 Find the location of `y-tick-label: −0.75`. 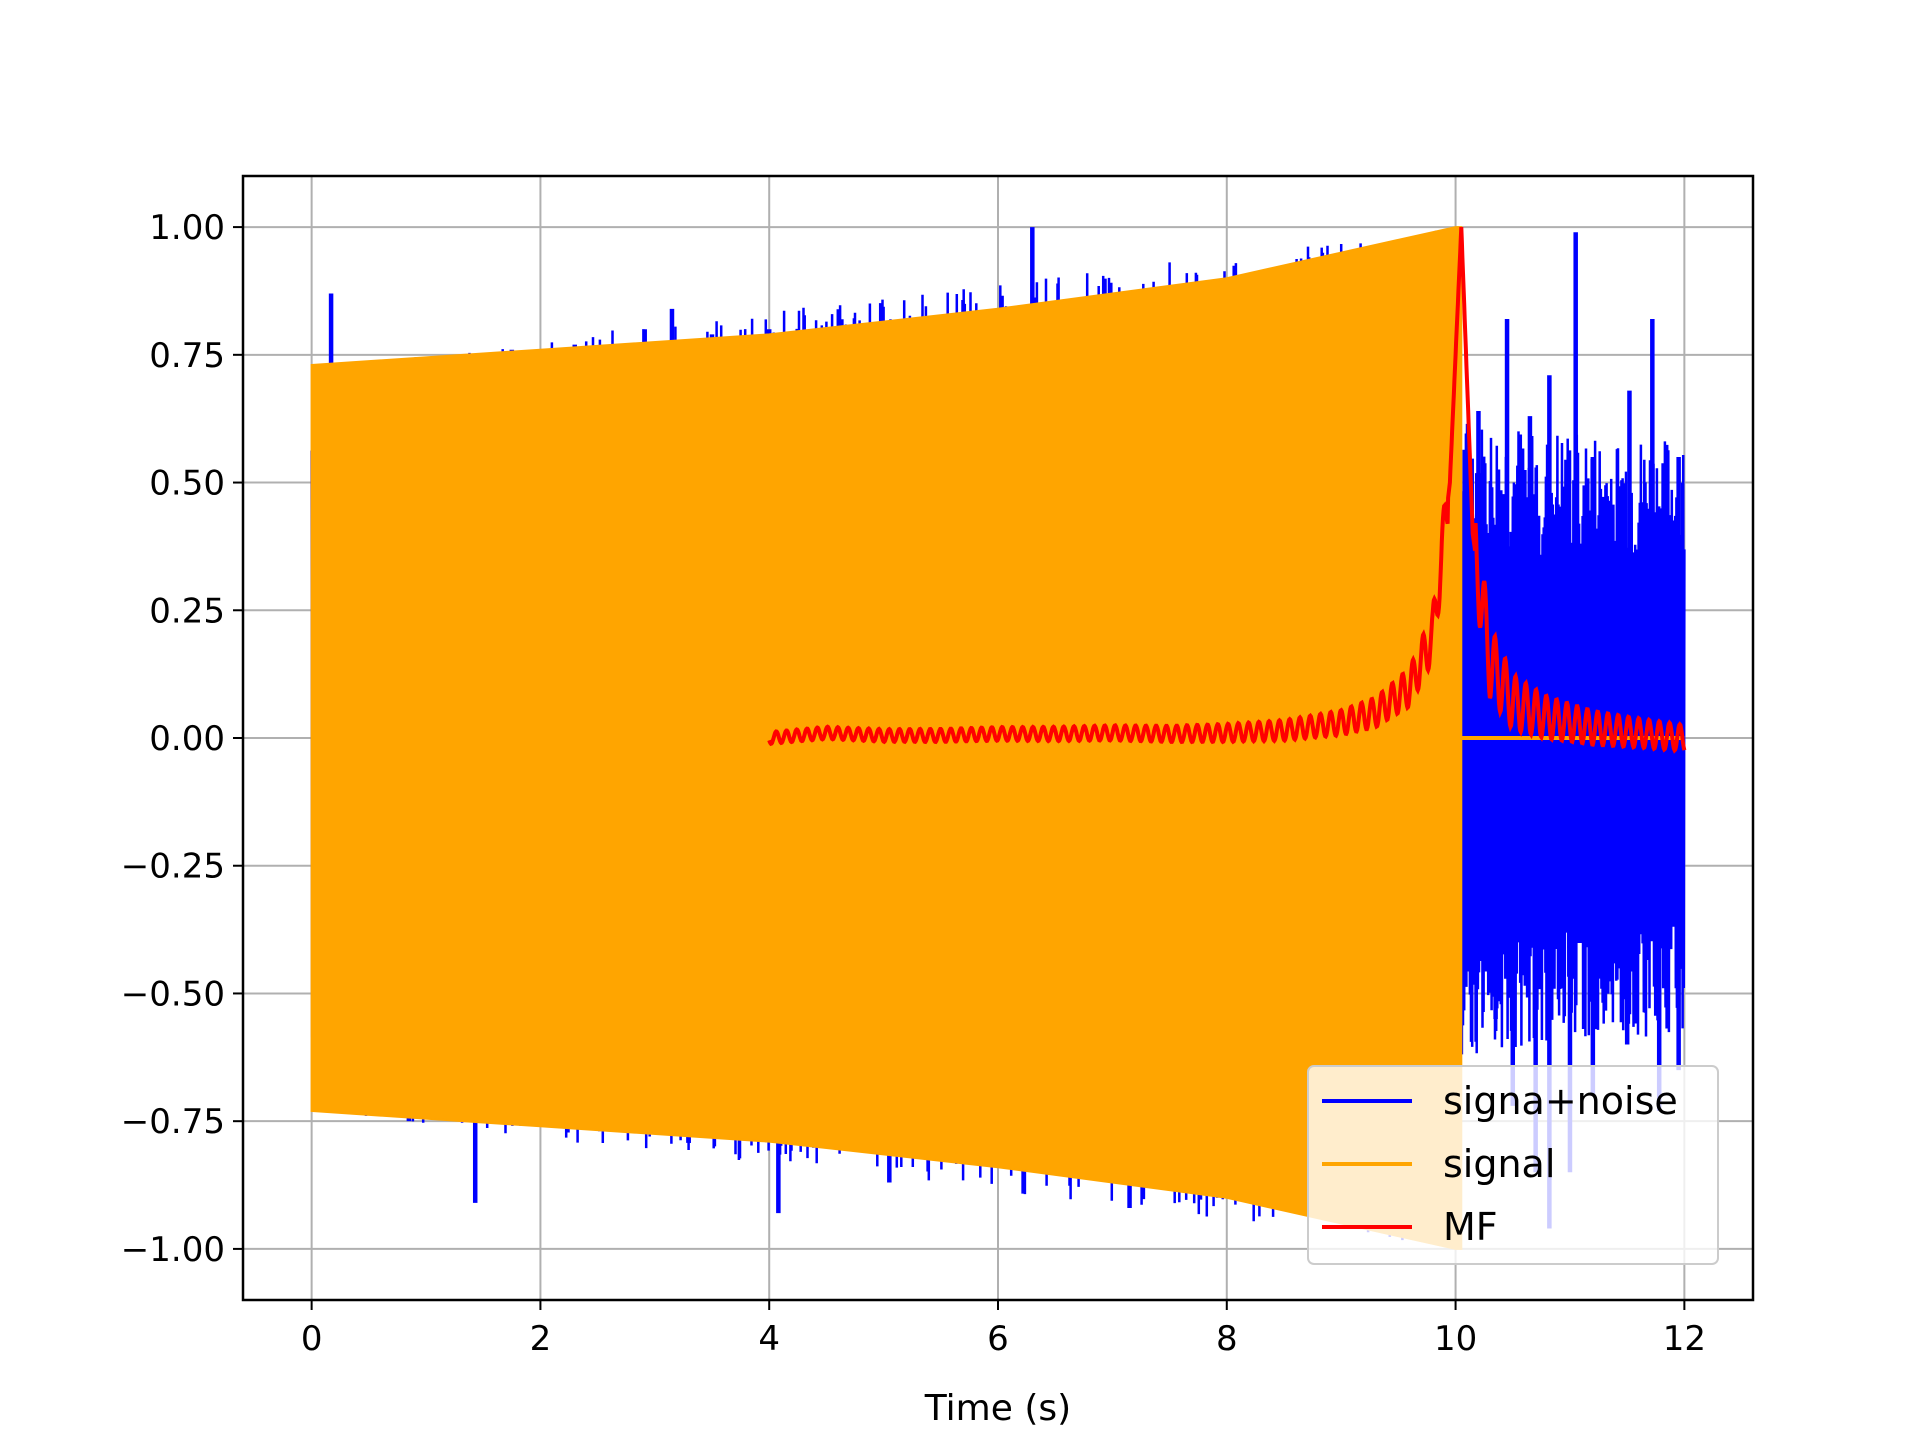

y-tick-label: −0.75 is located at coordinates (173, 1122).